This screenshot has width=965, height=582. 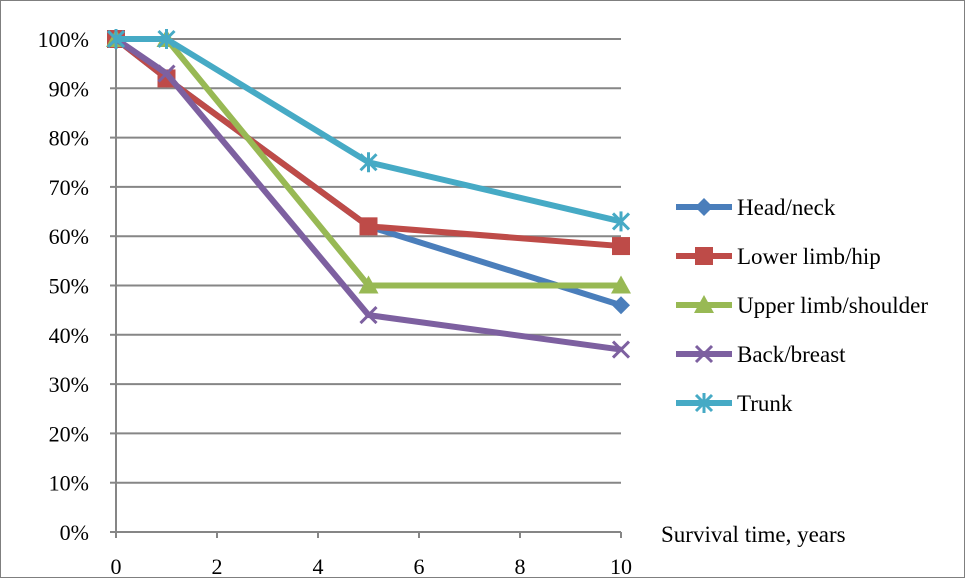 What do you see at coordinates (734, 403) in the screenshot?
I see `legend-item-trunk: Trunk` at bounding box center [734, 403].